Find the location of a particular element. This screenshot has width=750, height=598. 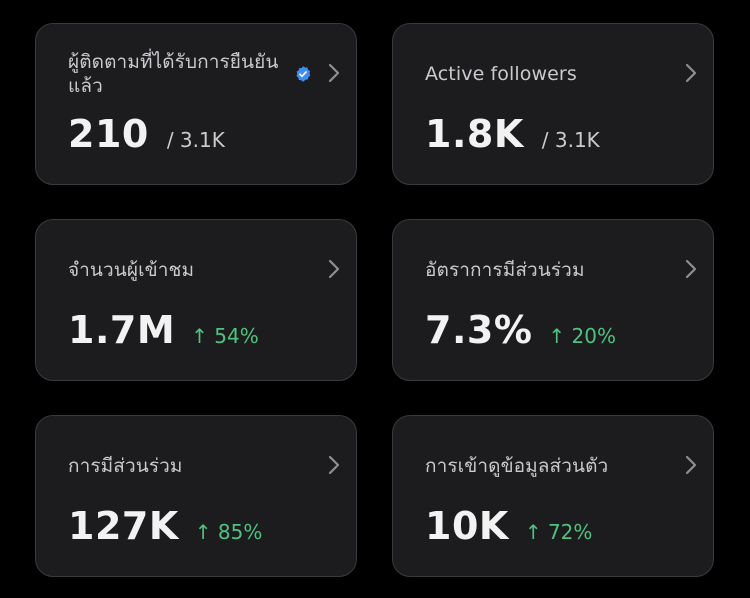

metric-value: 1.7M is located at coordinates (122, 330).